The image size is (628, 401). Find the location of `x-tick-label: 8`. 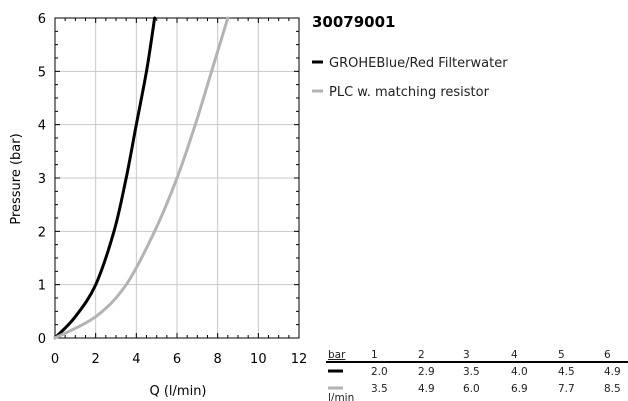

x-tick-label: 8 is located at coordinates (218, 359).